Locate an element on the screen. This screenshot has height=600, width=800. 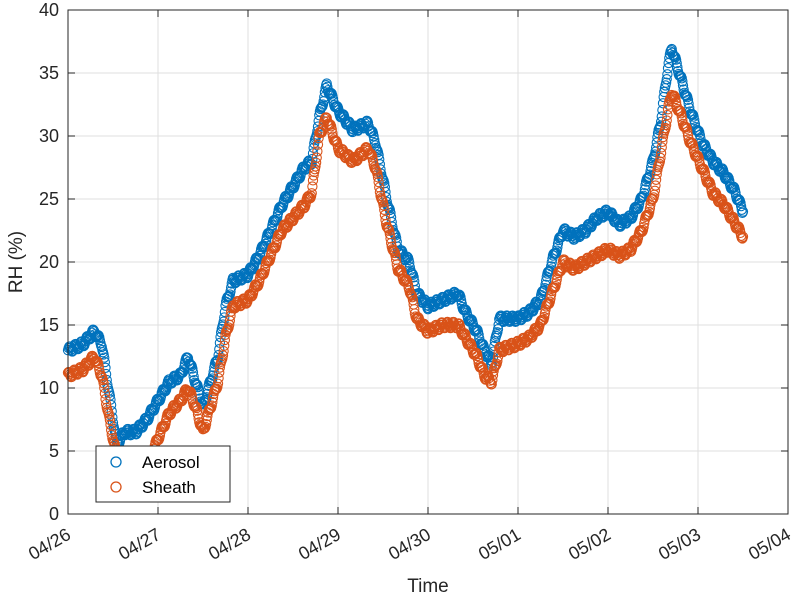
legend-label-sheath: Sheath is located at coordinates (169, 487).